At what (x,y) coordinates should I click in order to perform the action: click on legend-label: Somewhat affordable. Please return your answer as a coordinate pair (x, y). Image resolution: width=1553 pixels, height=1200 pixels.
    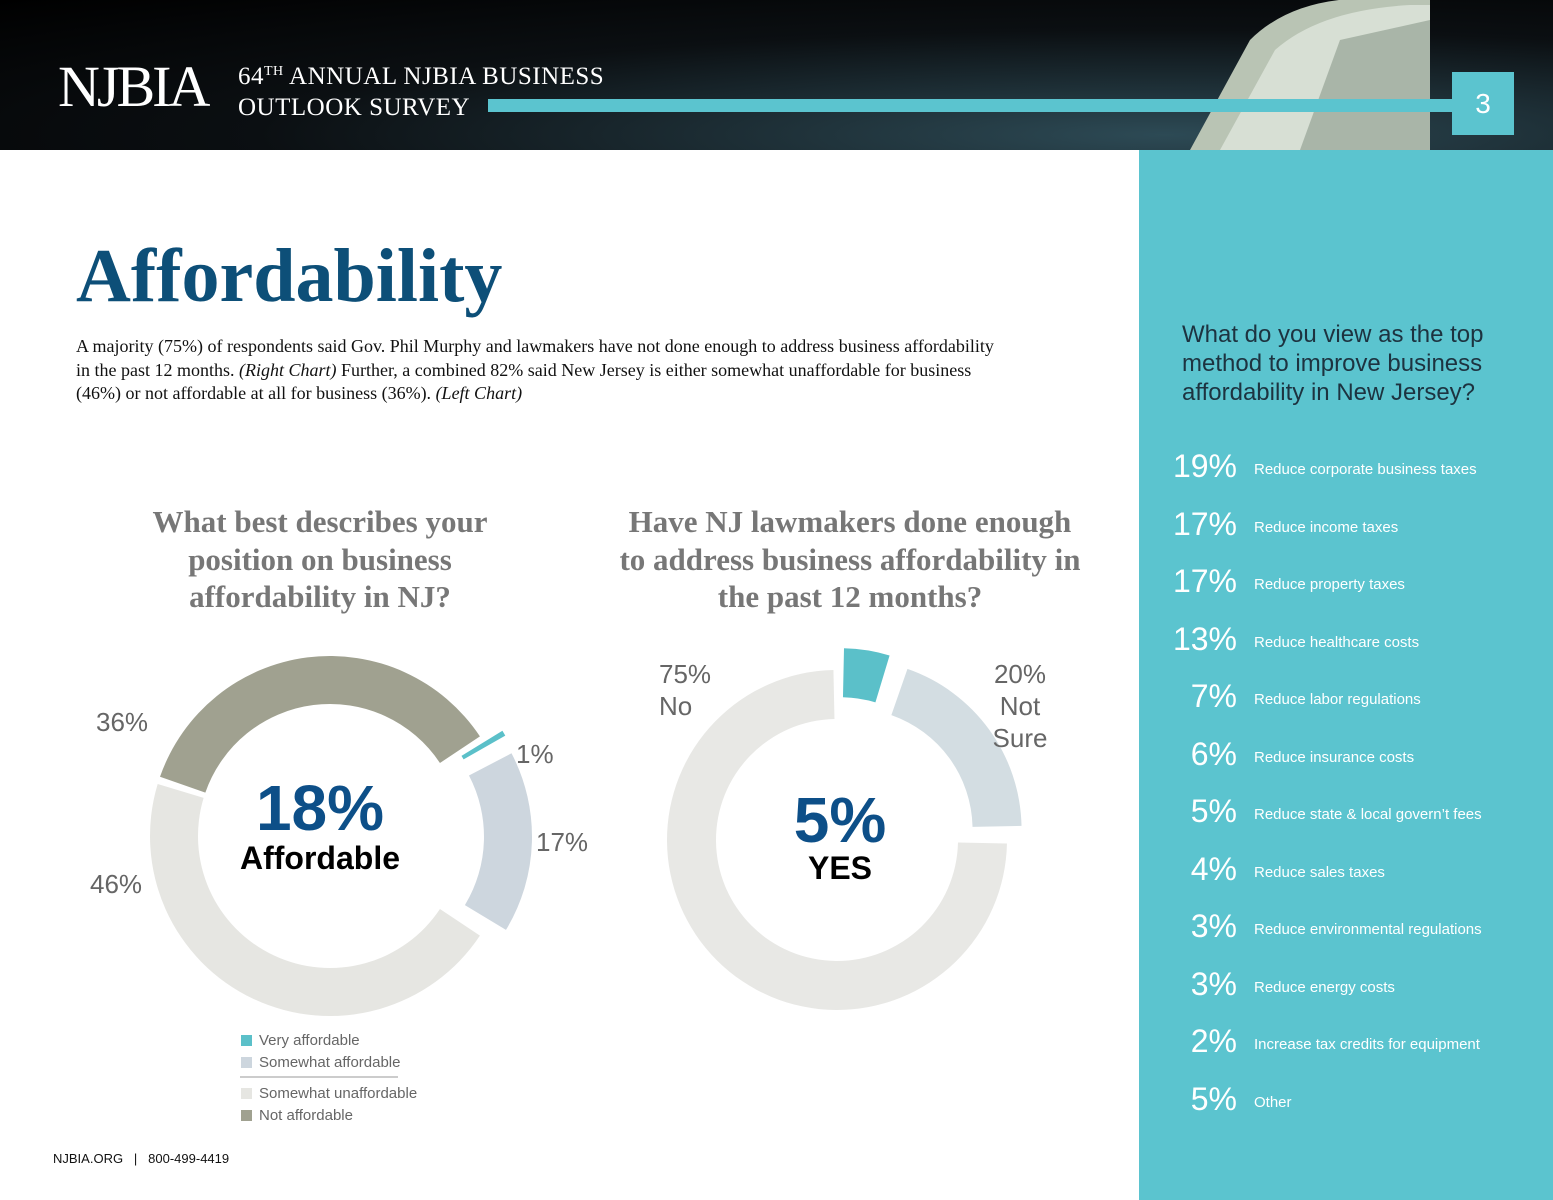
    Looking at the image, I should click on (330, 1062).